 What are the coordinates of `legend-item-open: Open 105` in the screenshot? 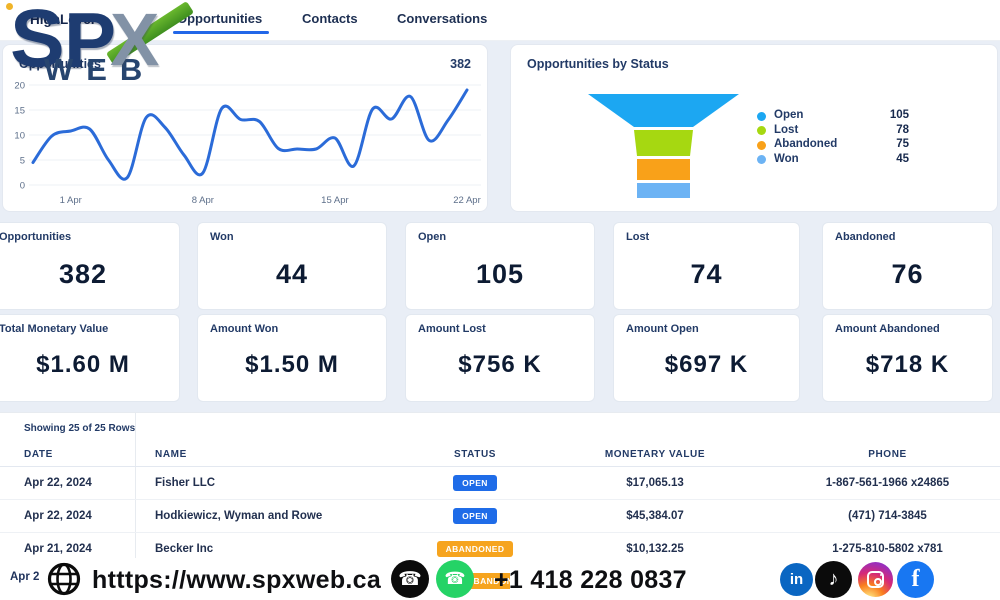 It's located at (833, 116).